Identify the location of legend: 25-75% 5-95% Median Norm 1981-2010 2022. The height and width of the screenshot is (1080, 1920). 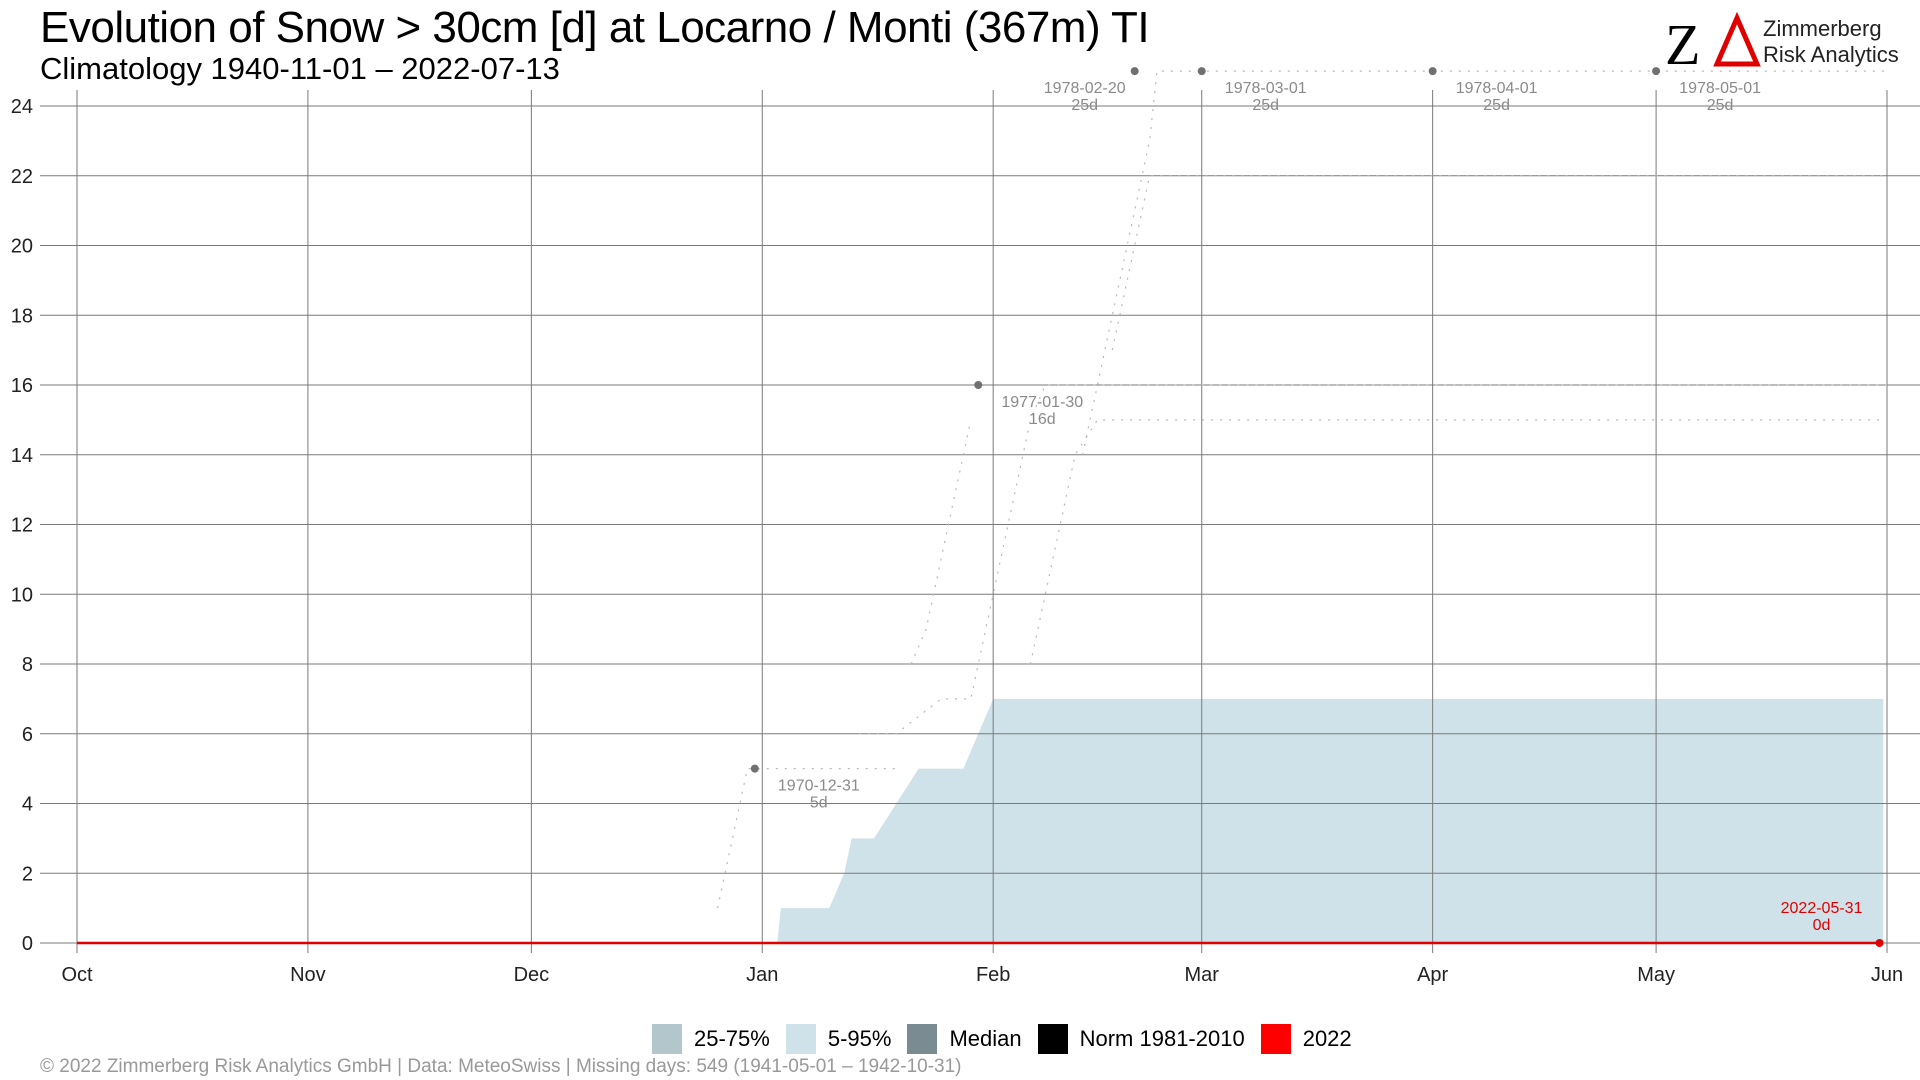
(1010, 1039).